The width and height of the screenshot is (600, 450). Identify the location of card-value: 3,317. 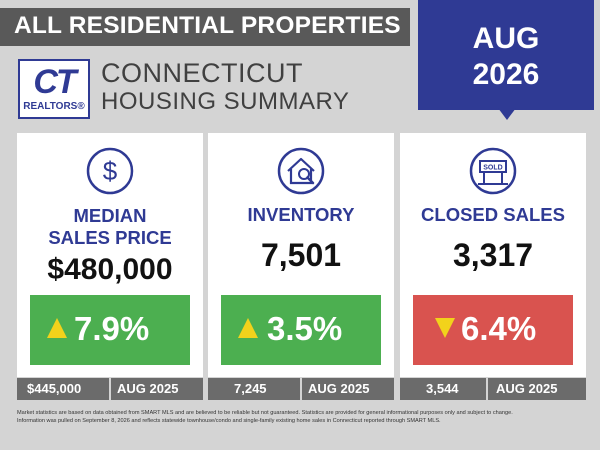
(493, 255).